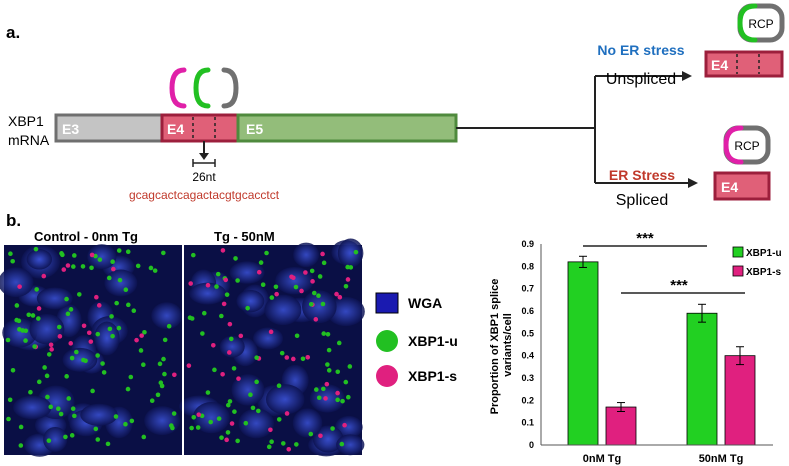 This screenshot has width=789, height=466. I want to click on exon-e3, so click(109, 128).